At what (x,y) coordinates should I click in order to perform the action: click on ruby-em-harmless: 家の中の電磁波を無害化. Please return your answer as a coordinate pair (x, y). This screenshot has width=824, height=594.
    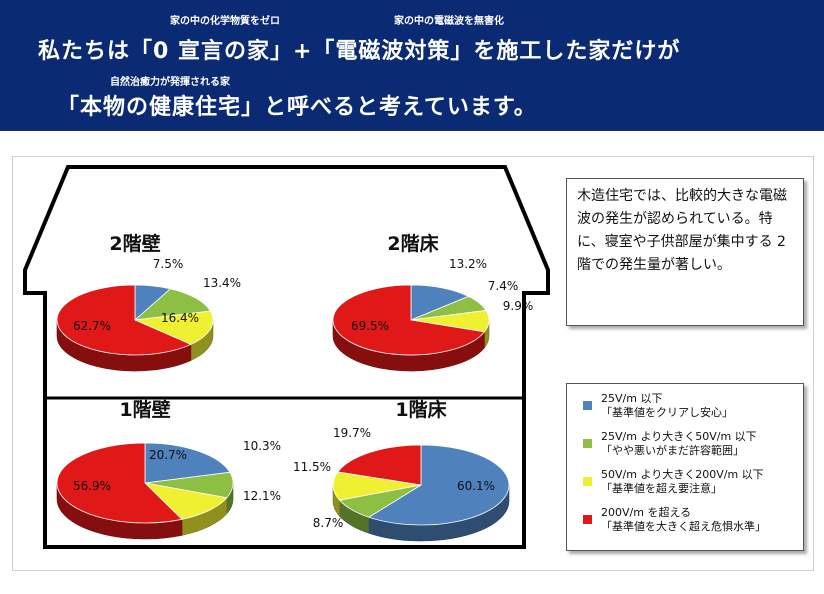
    Looking at the image, I should click on (449, 21).